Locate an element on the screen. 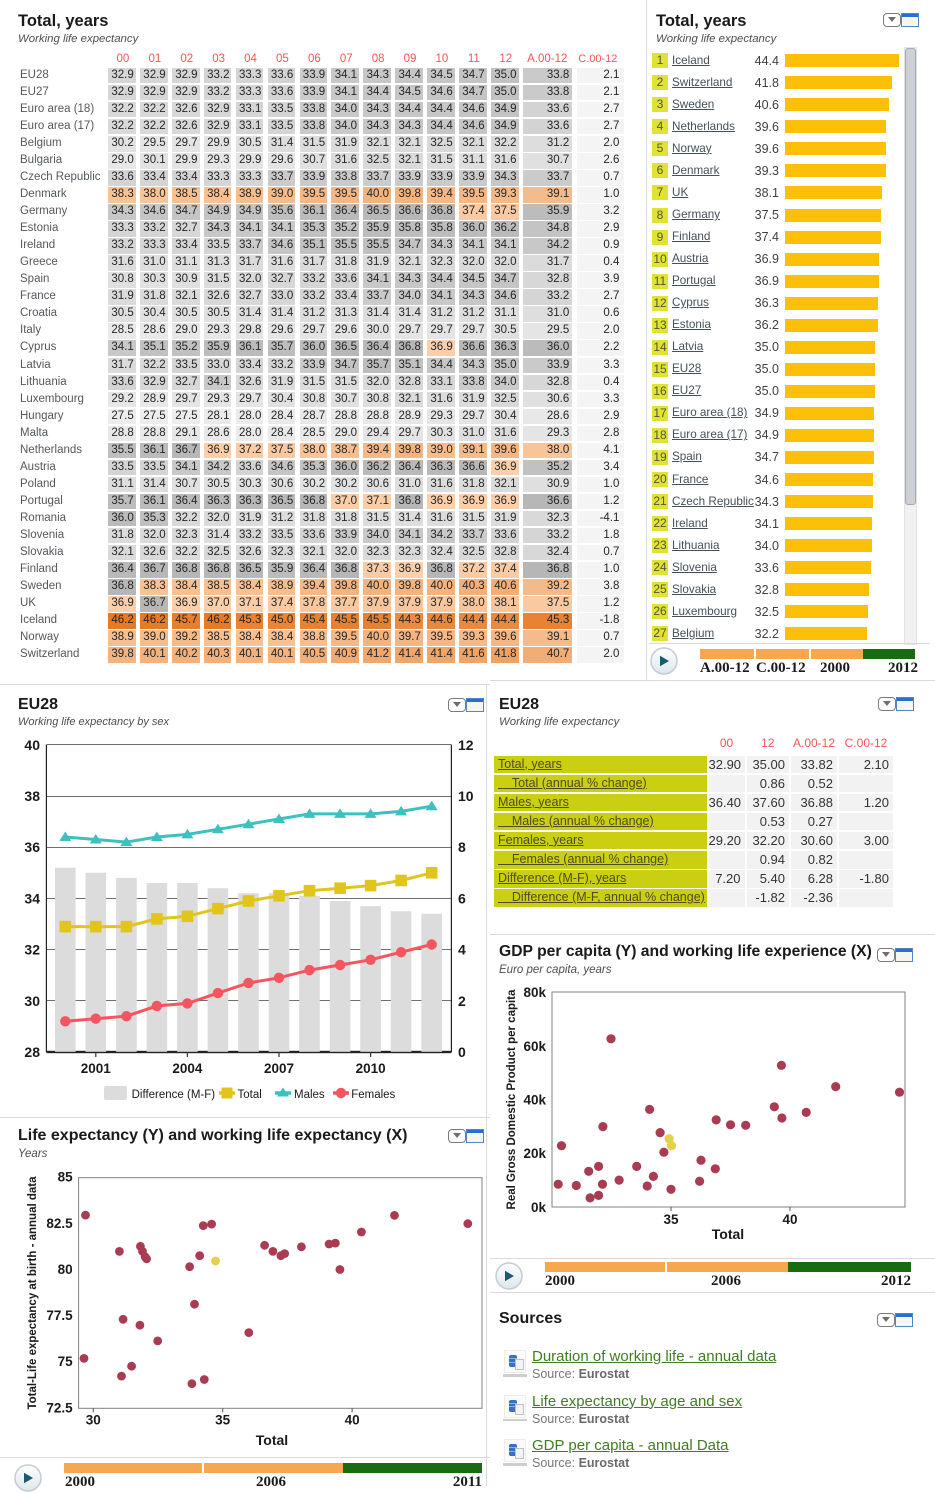 The image size is (935, 1493). svg-text: 82.5 is located at coordinates (59, 1223).